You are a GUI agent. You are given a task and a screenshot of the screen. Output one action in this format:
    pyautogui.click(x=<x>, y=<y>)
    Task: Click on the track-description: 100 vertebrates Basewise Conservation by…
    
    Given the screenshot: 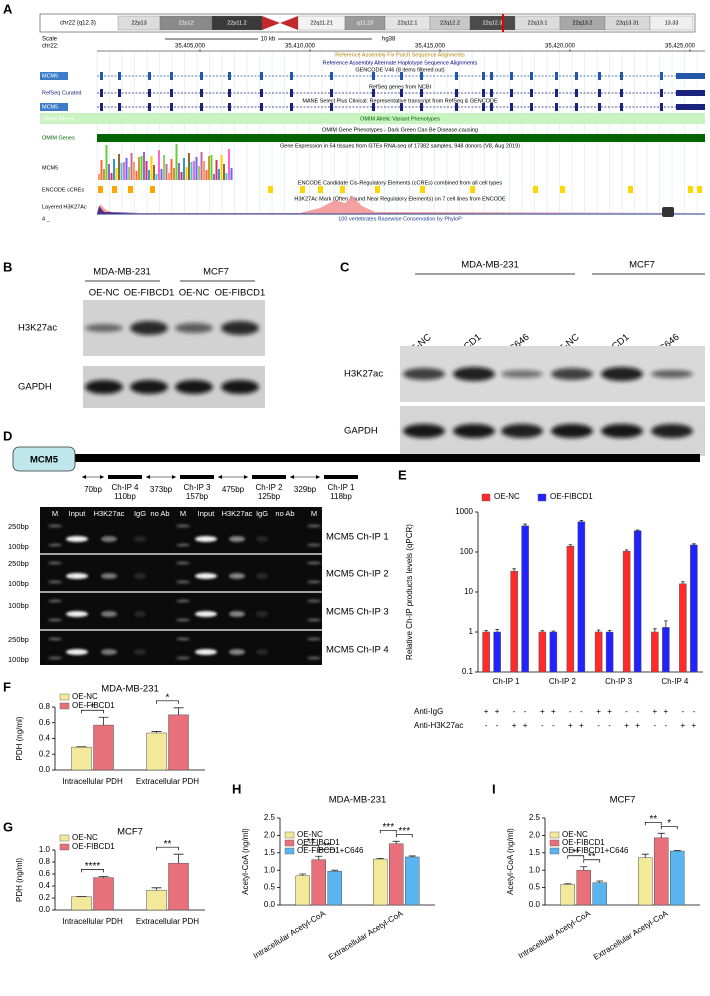 What is the action you would take?
    pyautogui.click(x=400, y=219)
    